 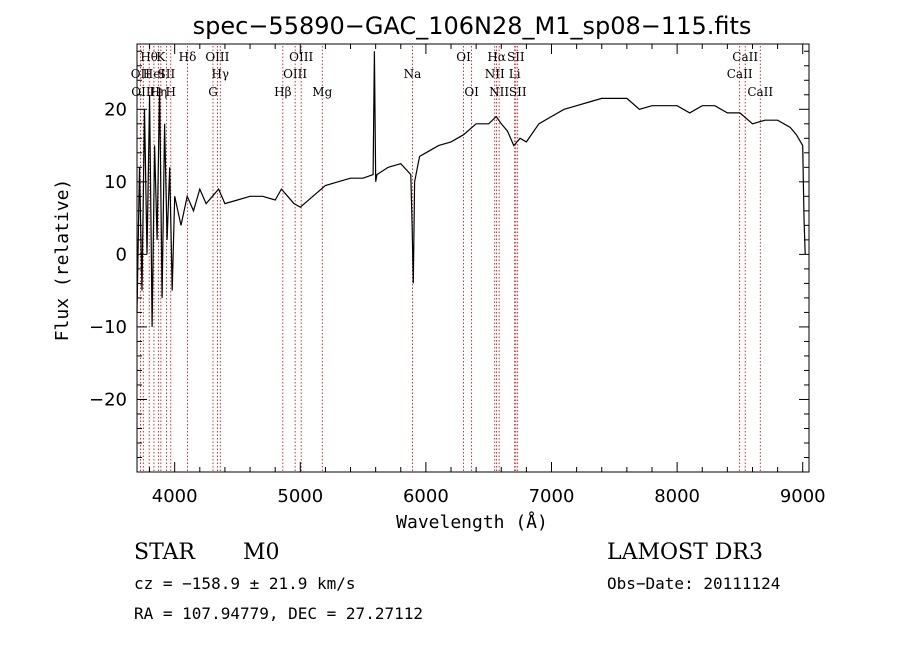 I want to click on marker-label-17: OI, so click(x=463, y=57).